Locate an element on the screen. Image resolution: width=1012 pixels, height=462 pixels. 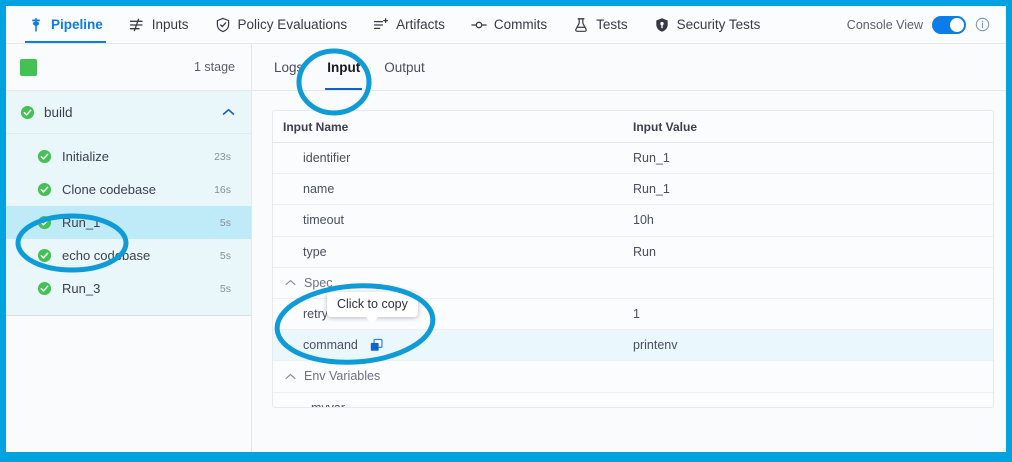
table-row: type Run is located at coordinates (633, 252).